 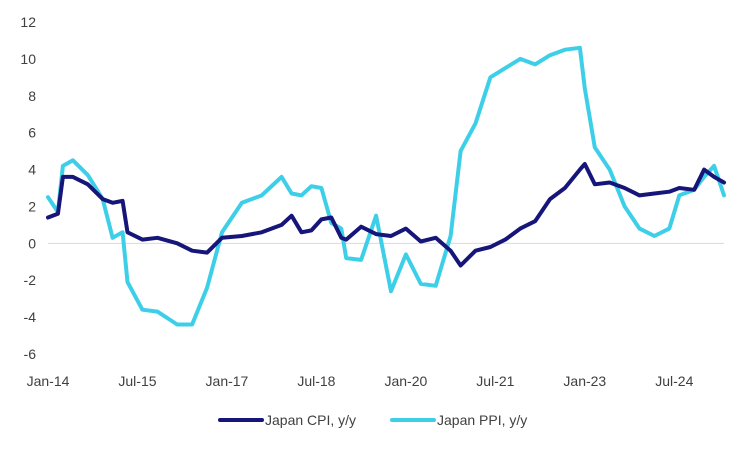 What do you see at coordinates (28, 59) in the screenshot?
I see `y-tick-label: 10` at bounding box center [28, 59].